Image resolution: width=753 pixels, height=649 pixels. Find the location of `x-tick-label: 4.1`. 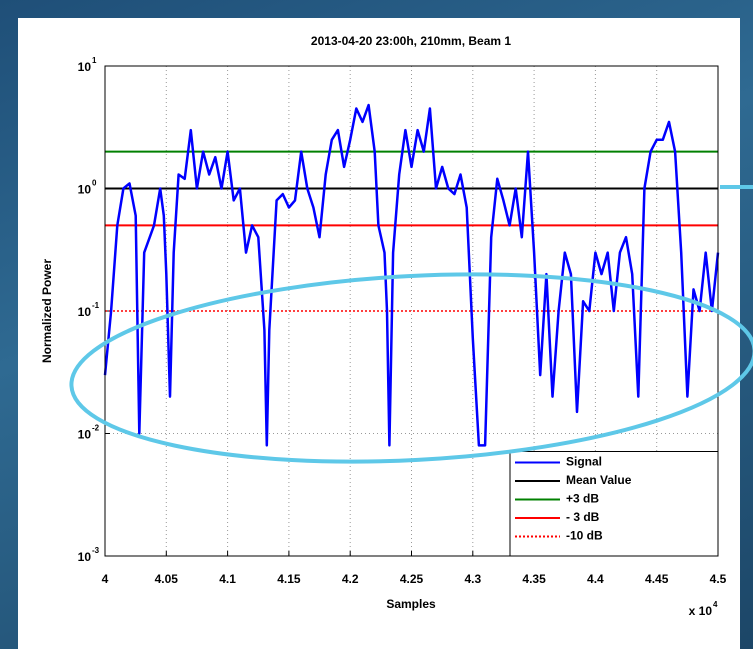

x-tick-label: 4.1 is located at coordinates (227, 579).